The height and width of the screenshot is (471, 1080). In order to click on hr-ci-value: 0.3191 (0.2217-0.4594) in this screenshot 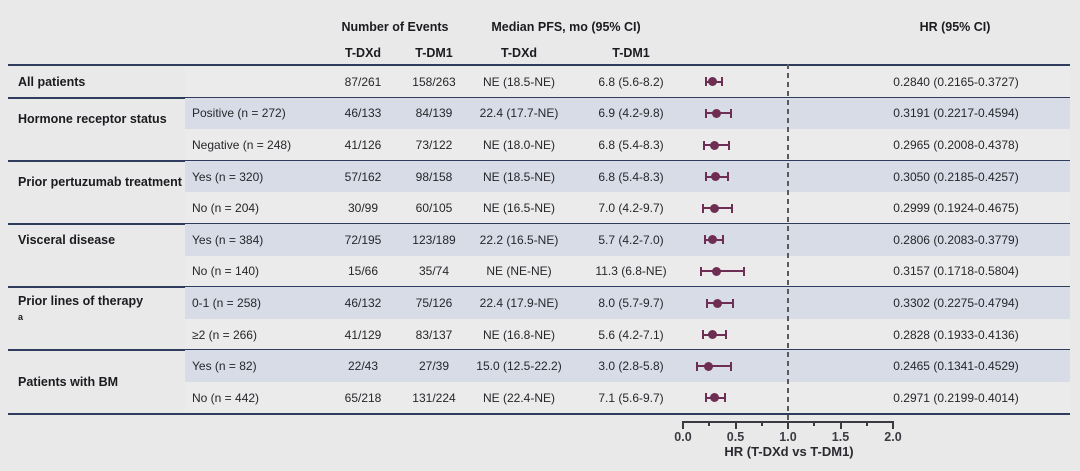, I will do `click(956, 113)`.